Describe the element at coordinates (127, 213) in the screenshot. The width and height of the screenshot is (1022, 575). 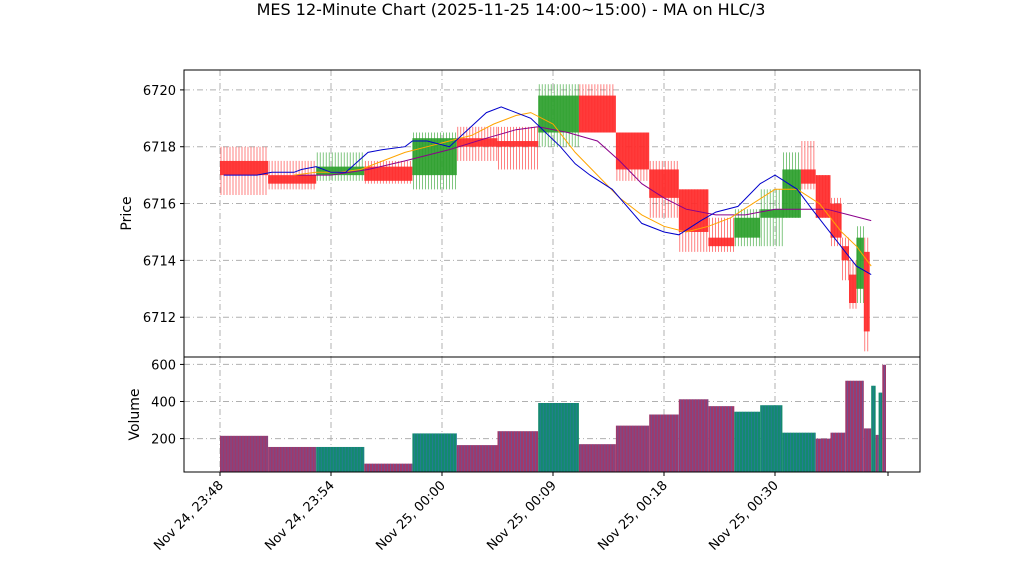
I see `price-axis-label: Price` at that location.